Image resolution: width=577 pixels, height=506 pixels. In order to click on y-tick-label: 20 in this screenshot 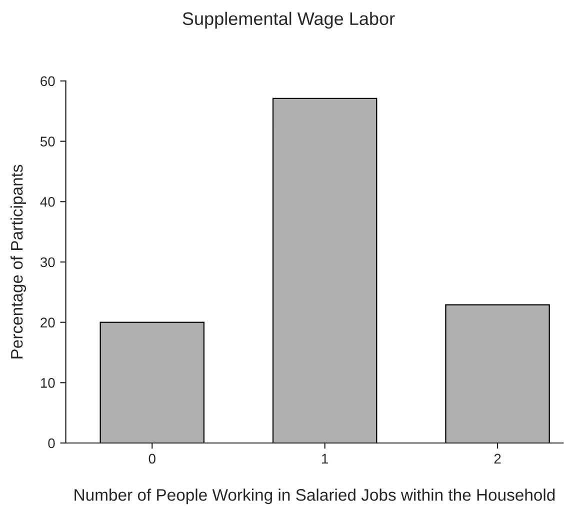, I will do `click(47, 323)`.